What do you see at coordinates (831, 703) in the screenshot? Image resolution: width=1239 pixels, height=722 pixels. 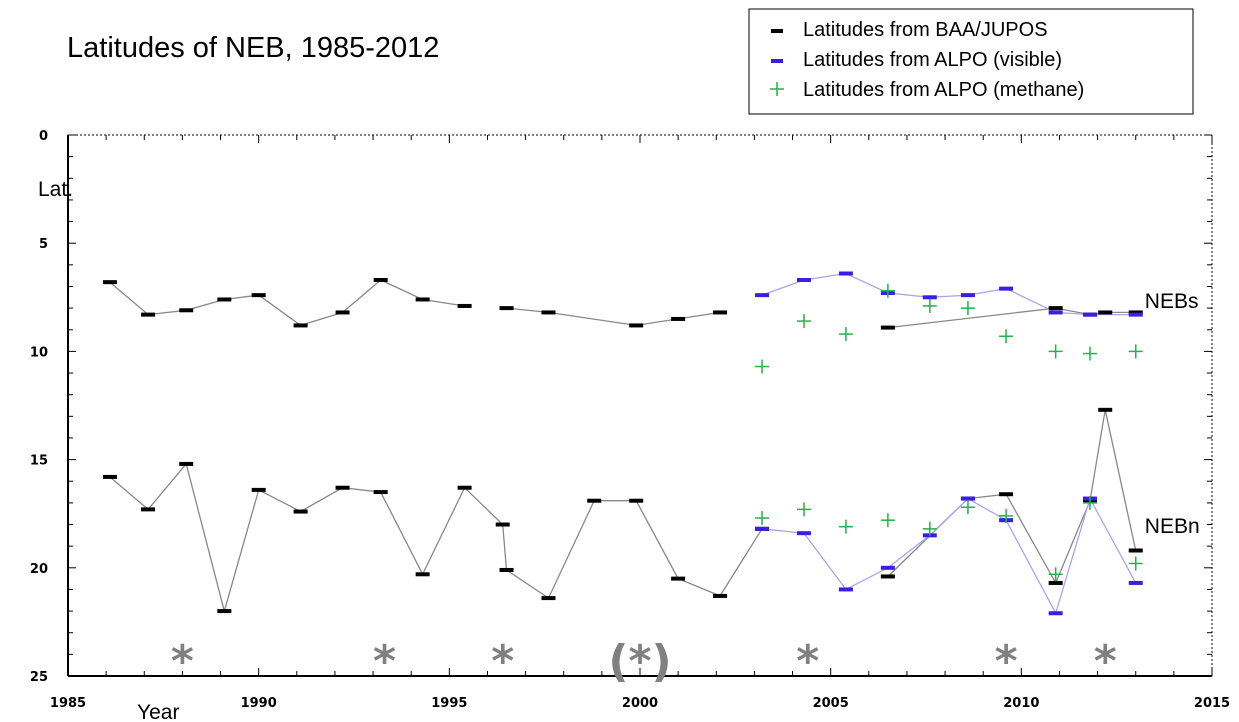 I see `x-tick-label: 2005` at bounding box center [831, 703].